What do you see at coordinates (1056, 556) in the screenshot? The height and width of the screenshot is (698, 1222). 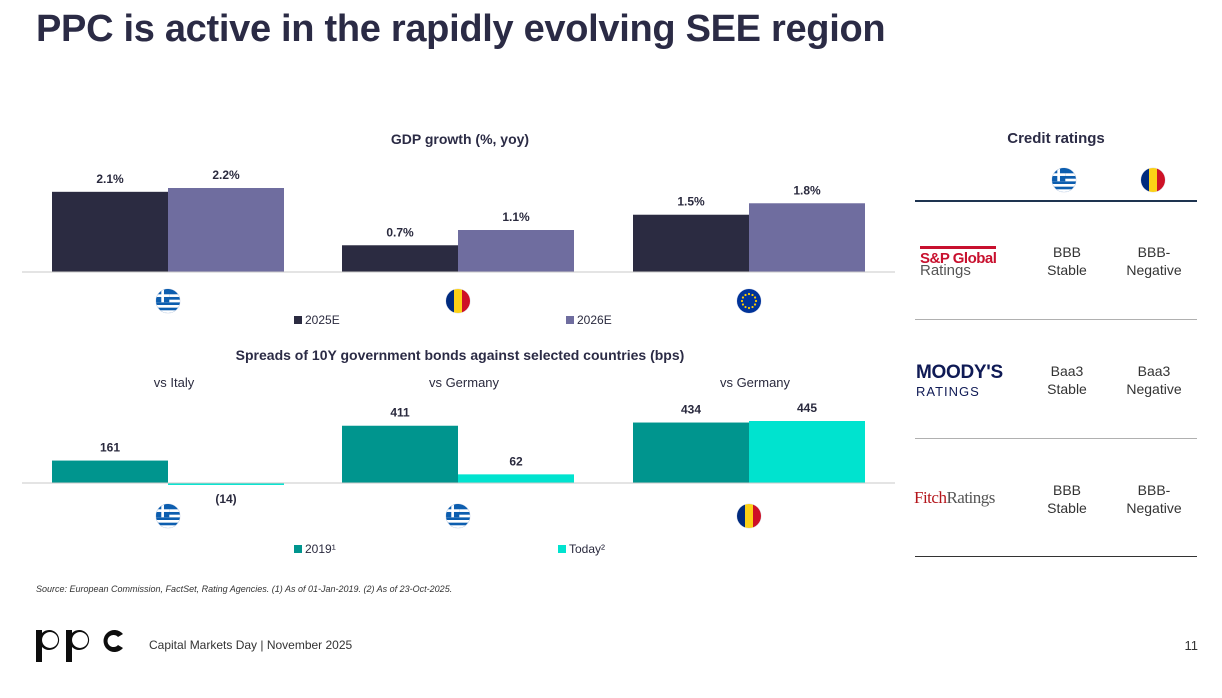 I see `ratings-bottom-line` at bounding box center [1056, 556].